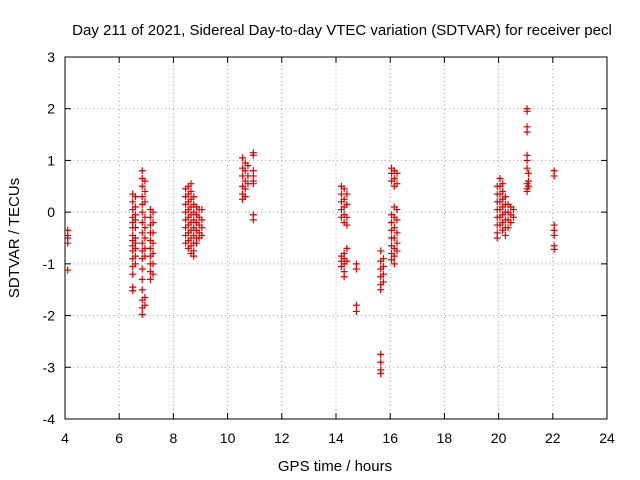 Image resolution: width=640 pixels, height=480 pixels. What do you see at coordinates (553, 438) in the screenshot?
I see `x-tick-label: 22` at bounding box center [553, 438].